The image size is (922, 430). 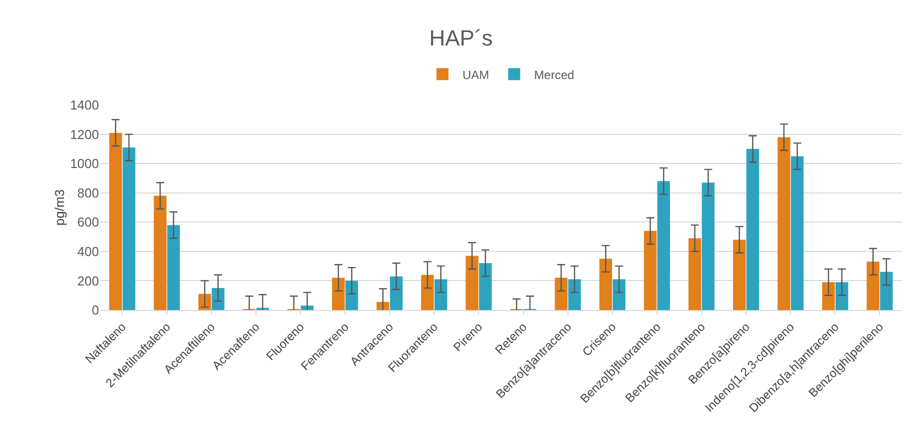 What do you see at coordinates (88, 251) in the screenshot?
I see `y-tick-label: 400` at bounding box center [88, 251].